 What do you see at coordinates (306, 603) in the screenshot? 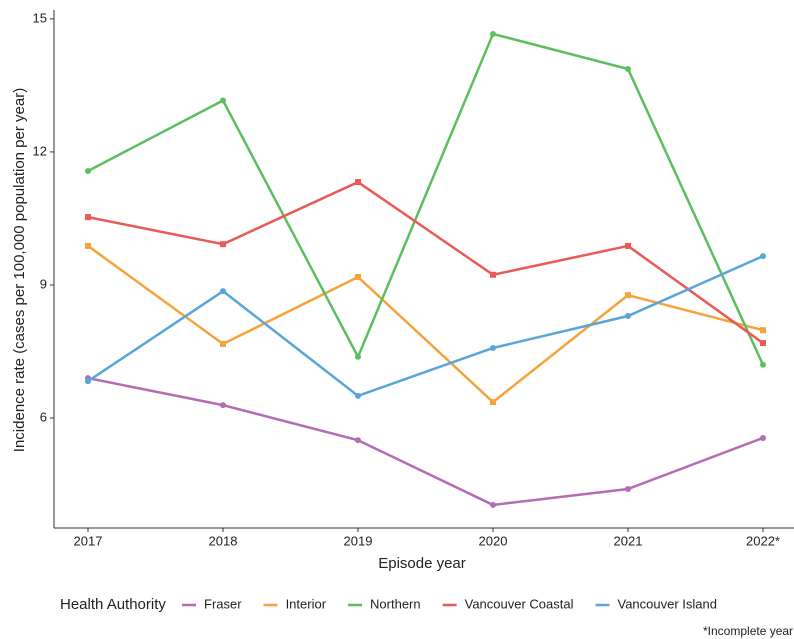
I see `legend-label: Interior` at bounding box center [306, 603].